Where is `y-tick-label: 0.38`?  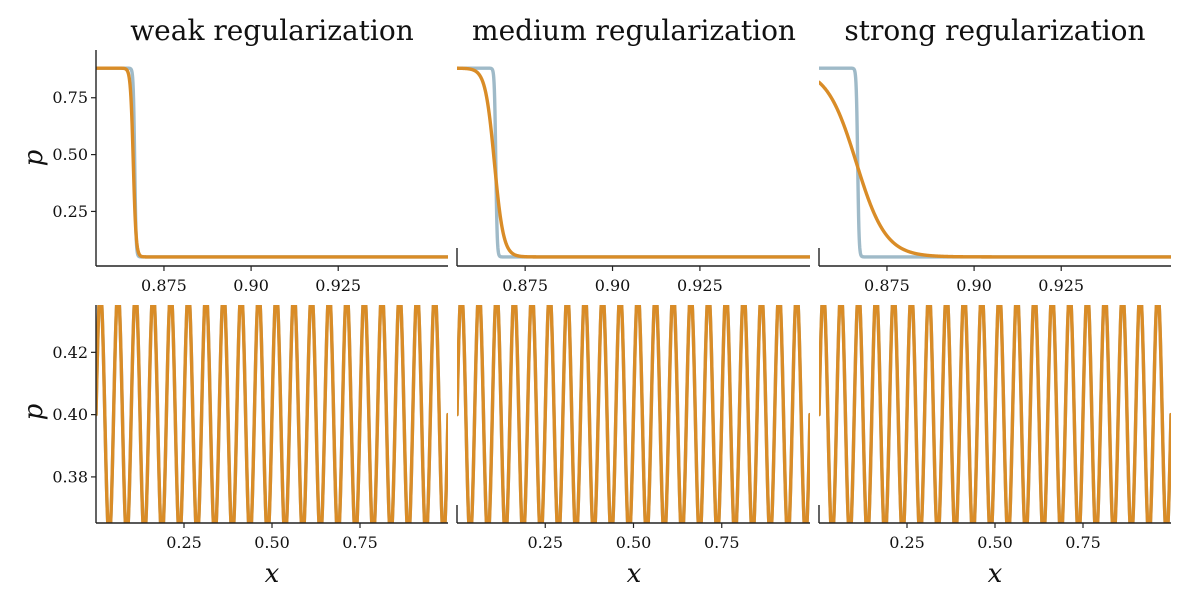 y-tick-label: 0.38 is located at coordinates (70, 476).